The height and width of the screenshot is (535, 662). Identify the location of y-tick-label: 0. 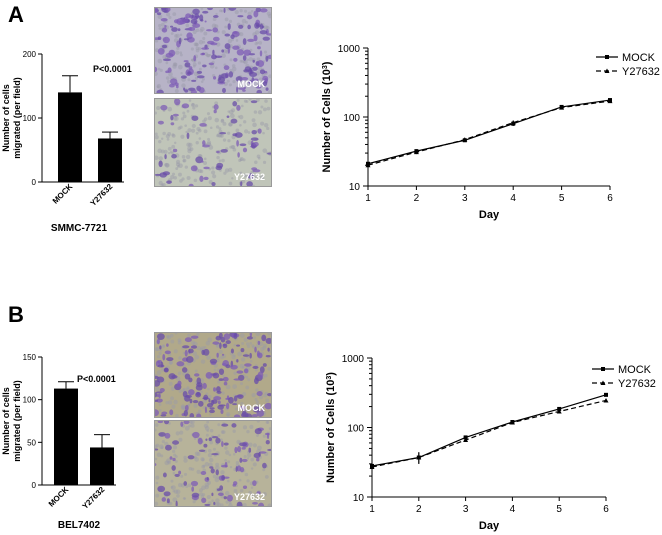
(34, 485).